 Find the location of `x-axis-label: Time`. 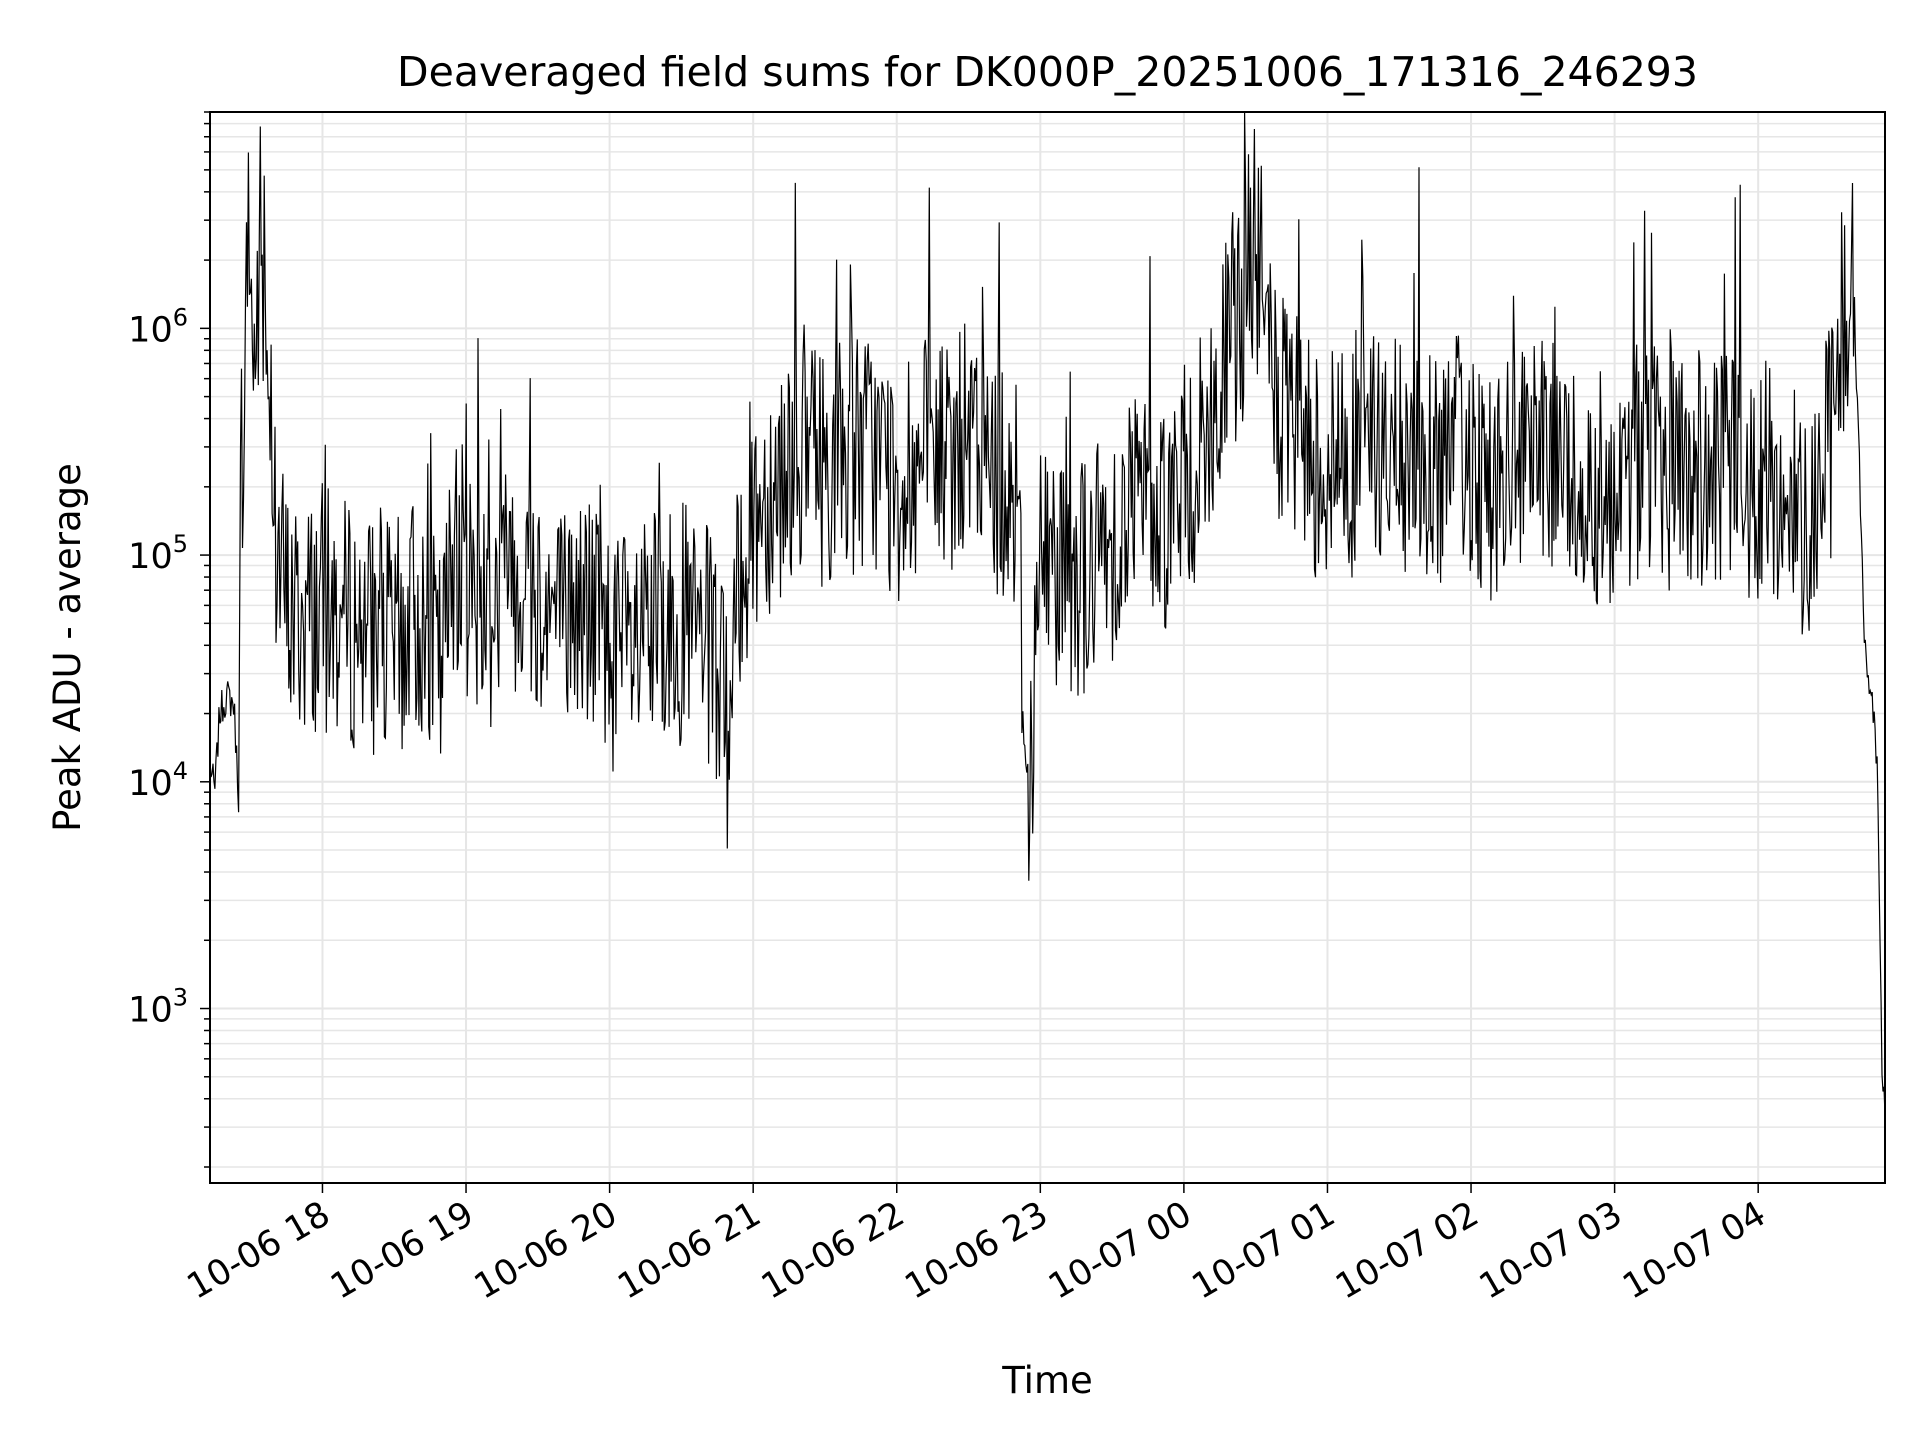

x-axis-label: Time is located at coordinates (1047, 1380).